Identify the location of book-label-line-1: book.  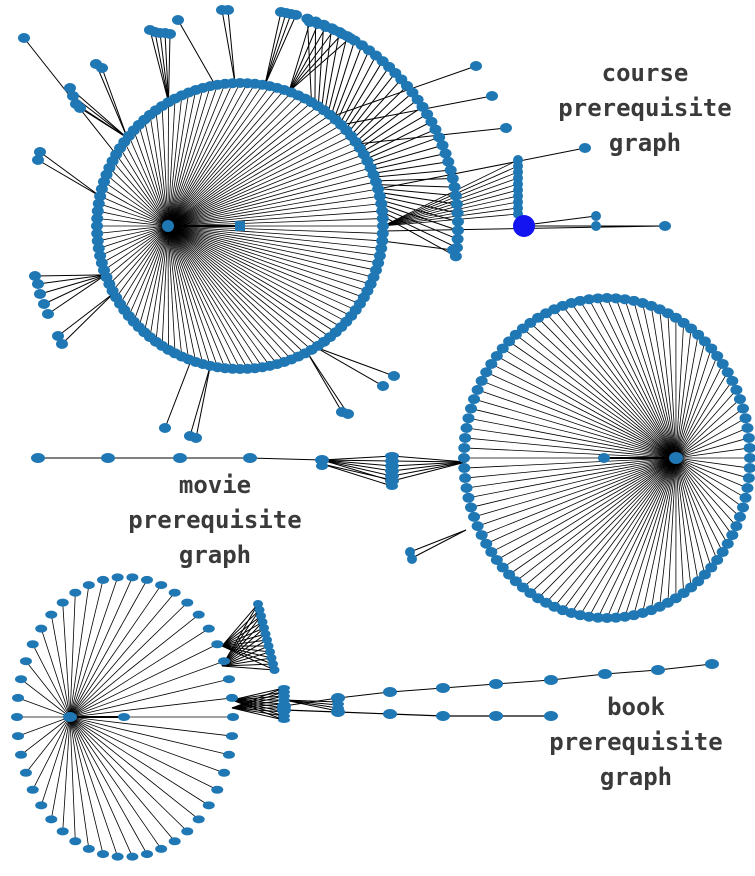
(636, 707).